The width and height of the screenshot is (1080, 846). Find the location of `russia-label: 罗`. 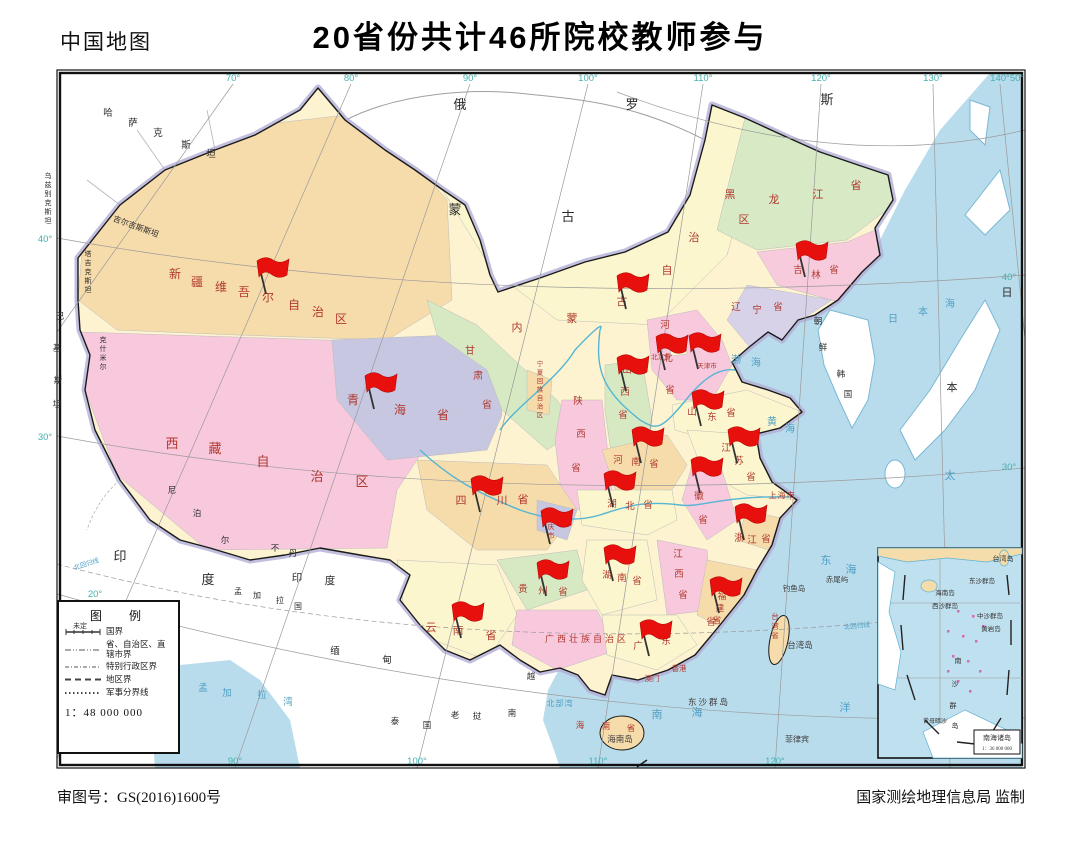

russia-label: 罗 is located at coordinates (631, 104).